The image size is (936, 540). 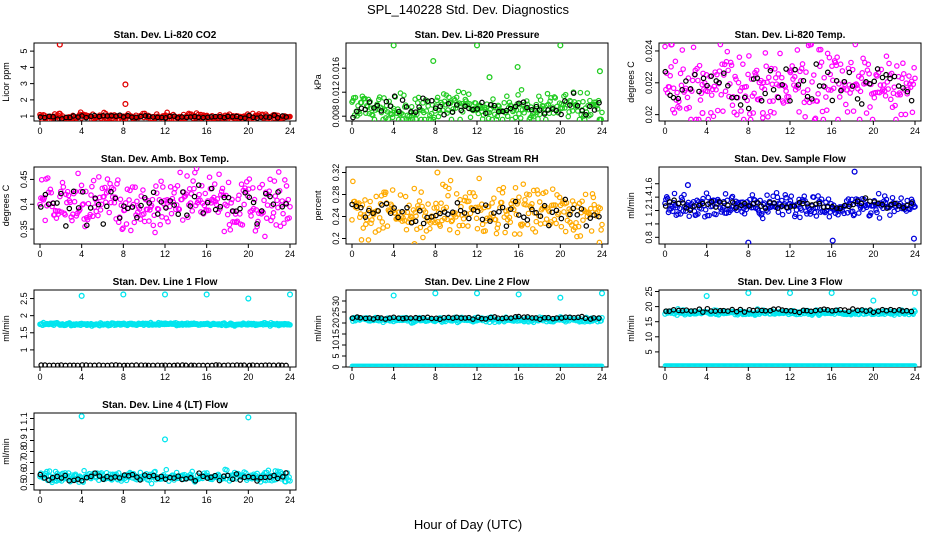 I want to click on x-tick-label: 20, so click(x=248, y=377).